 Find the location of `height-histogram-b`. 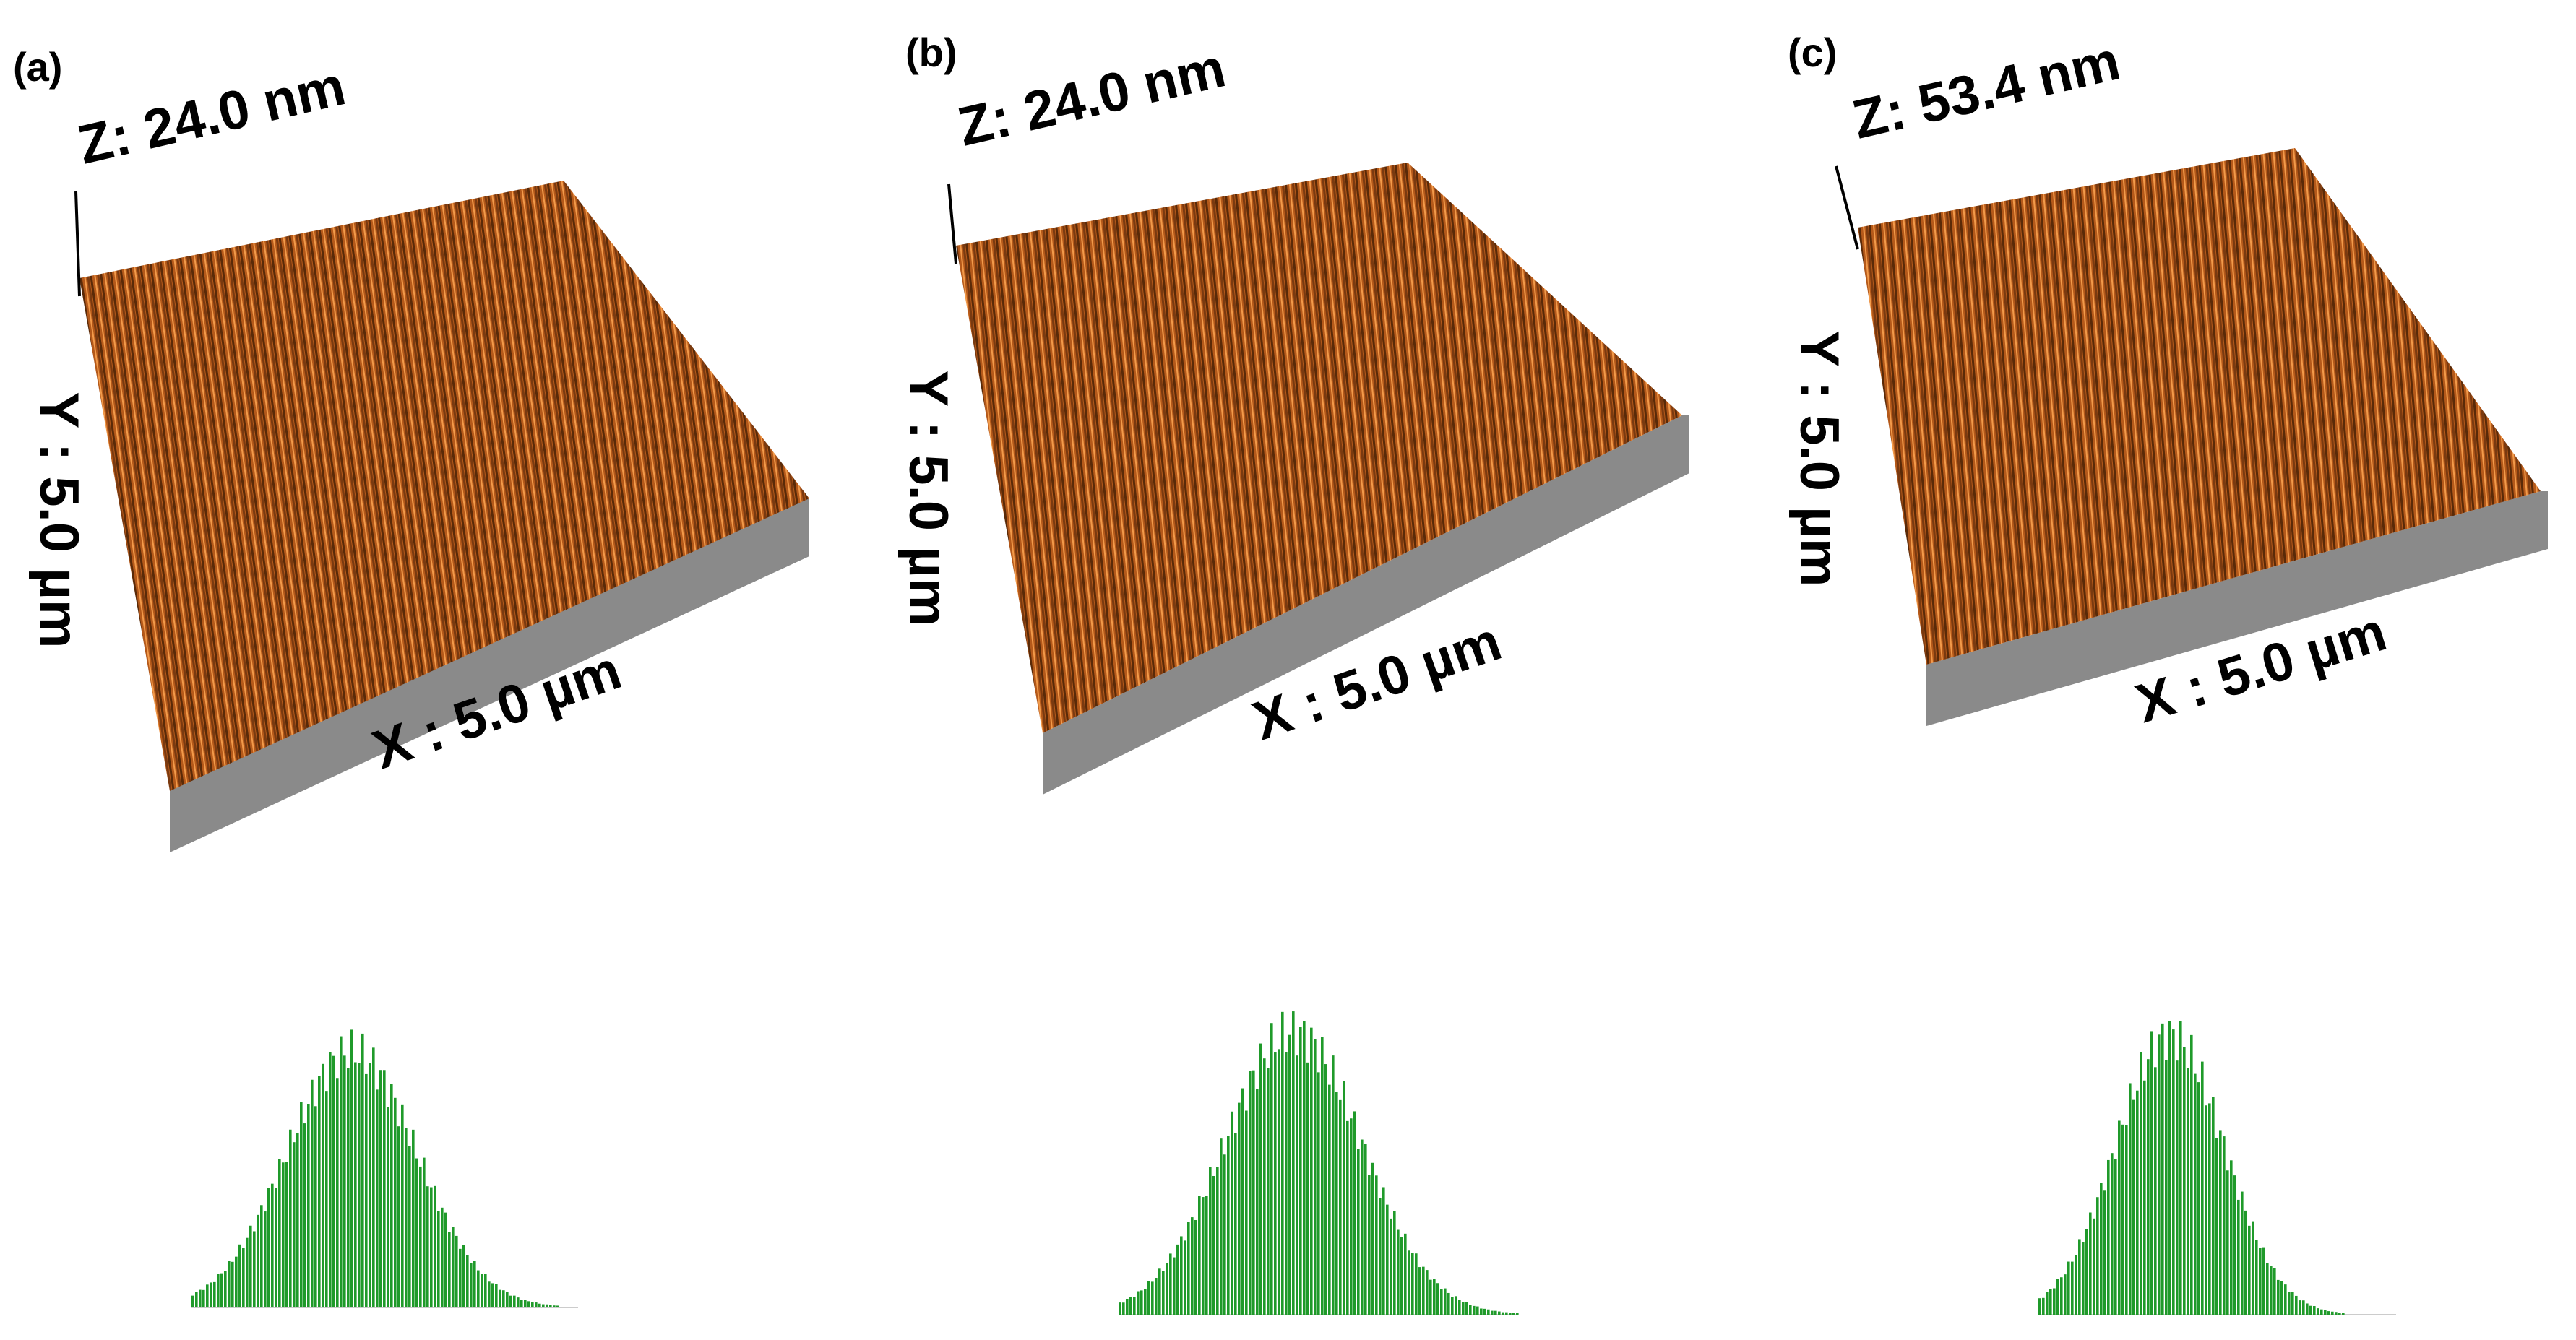

height-histogram-b is located at coordinates (1319, 1163).